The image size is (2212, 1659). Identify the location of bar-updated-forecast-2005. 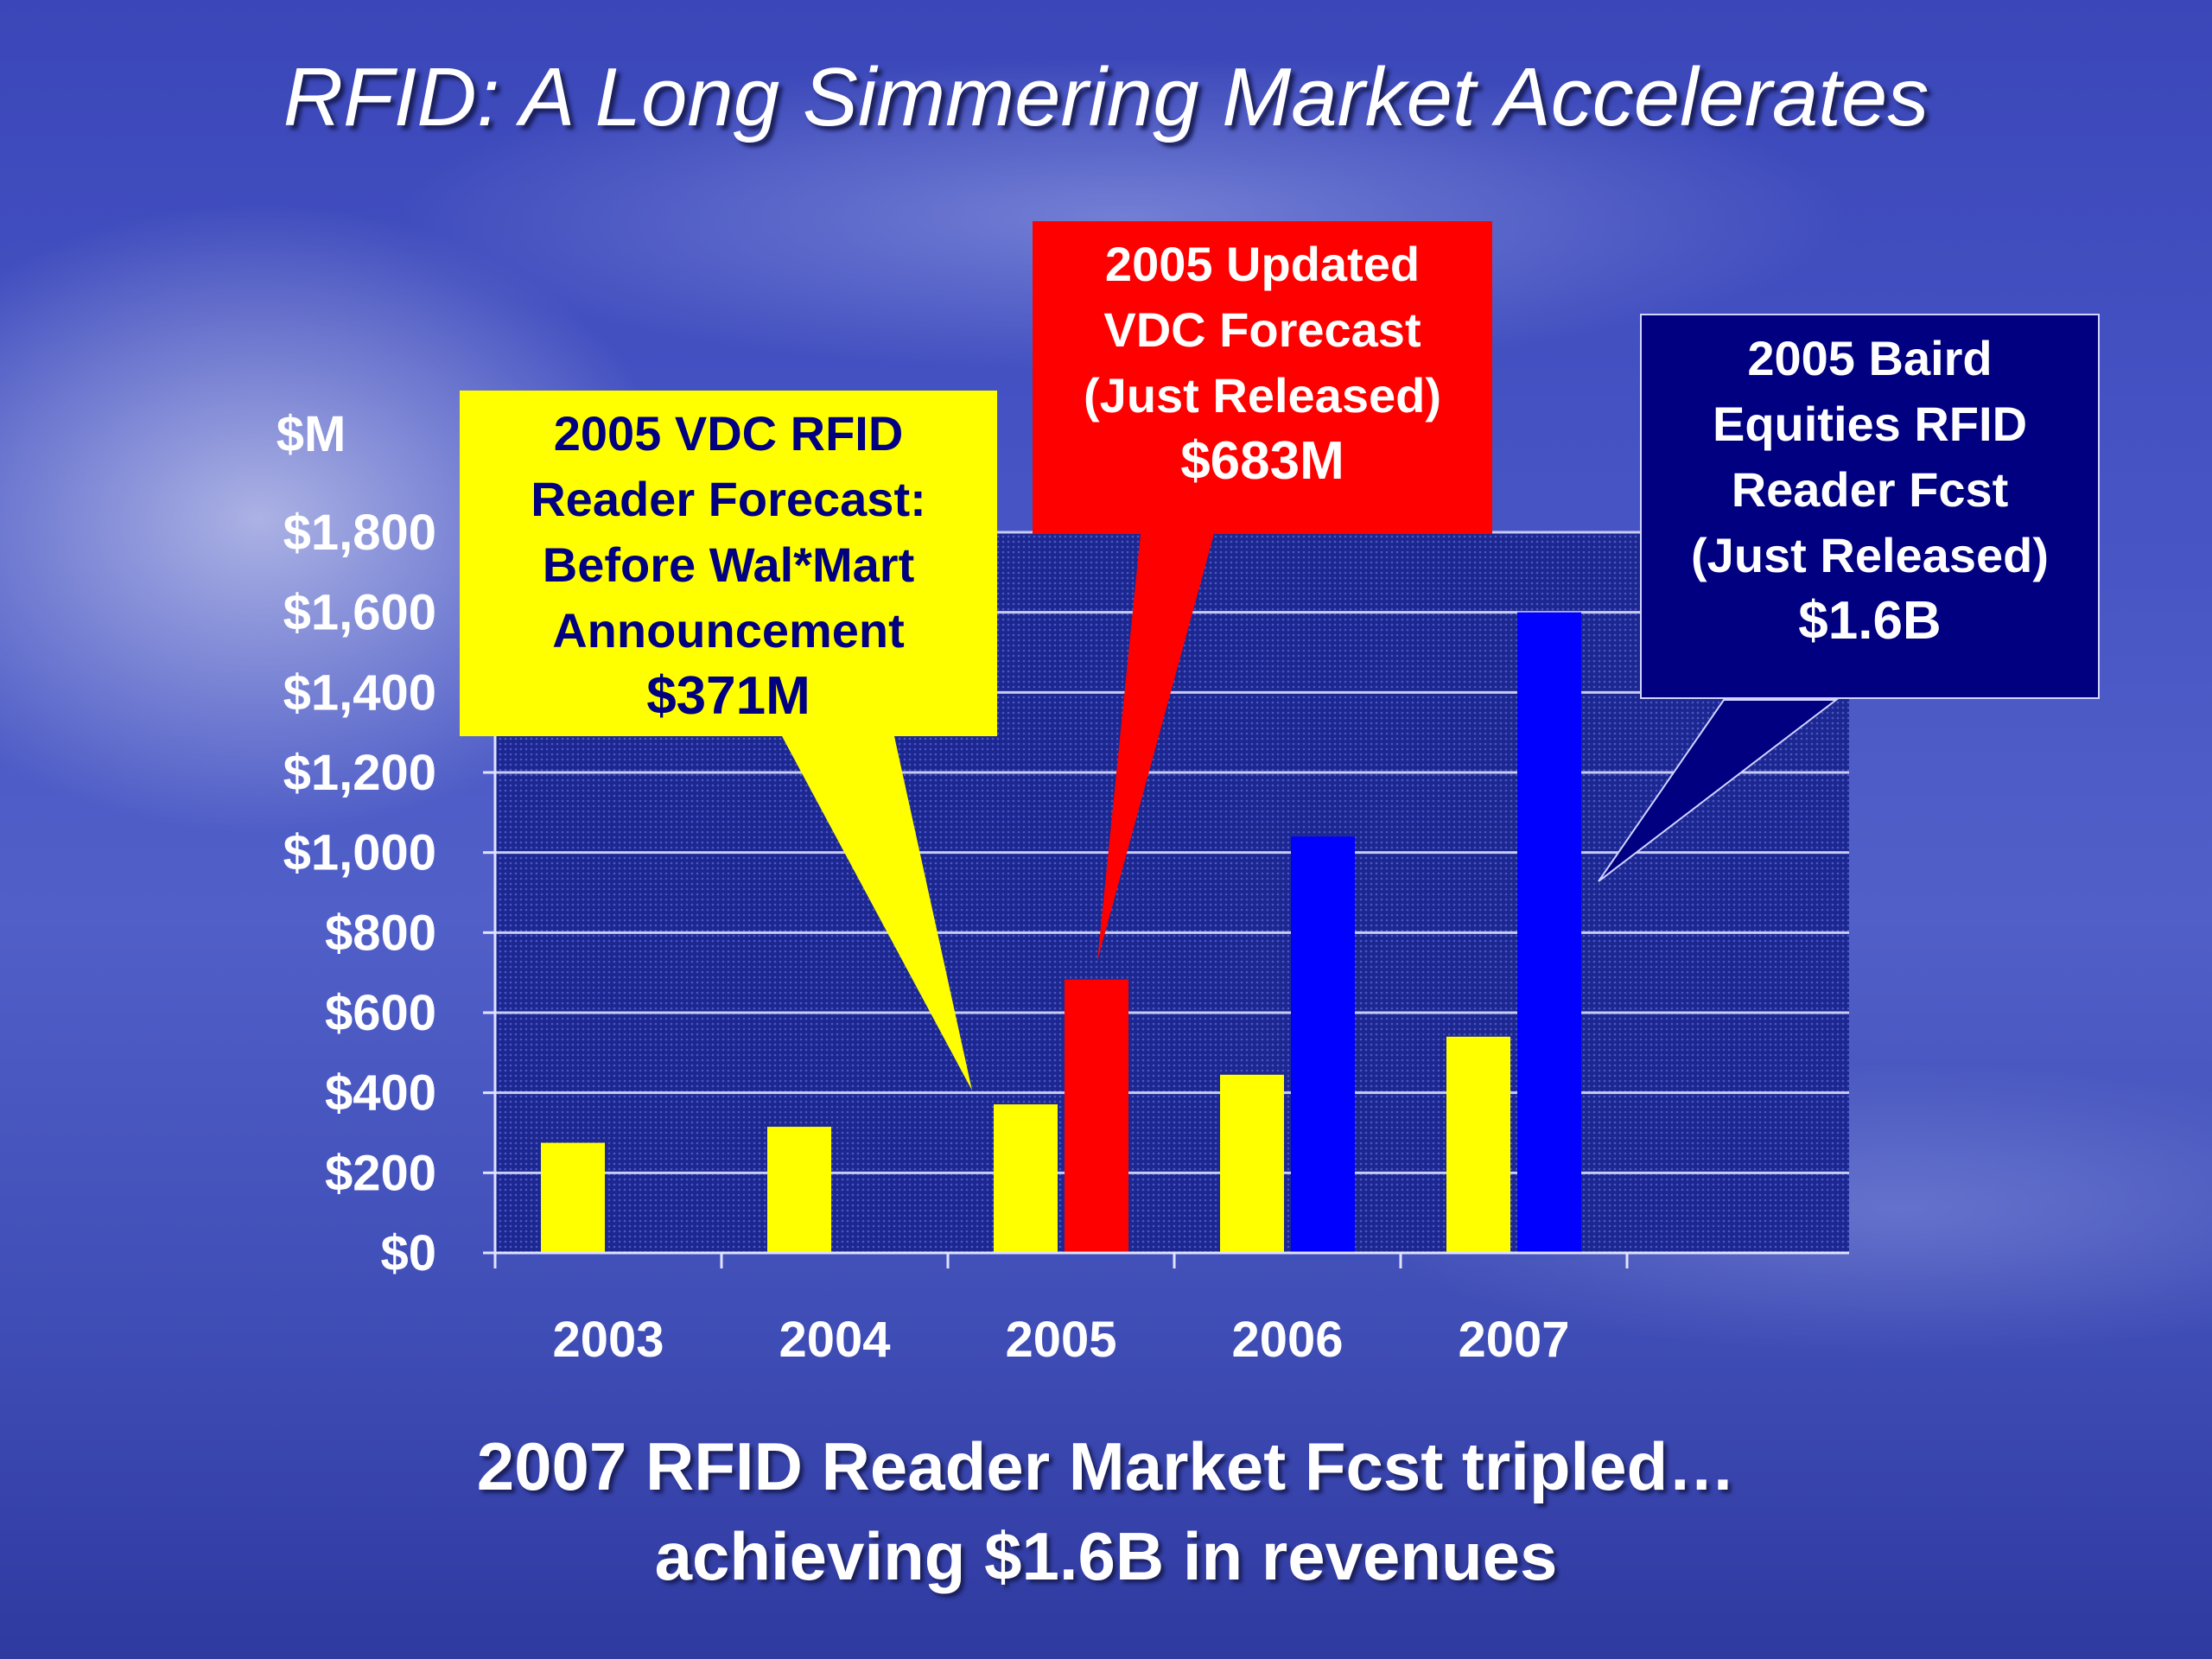
(1096, 1116).